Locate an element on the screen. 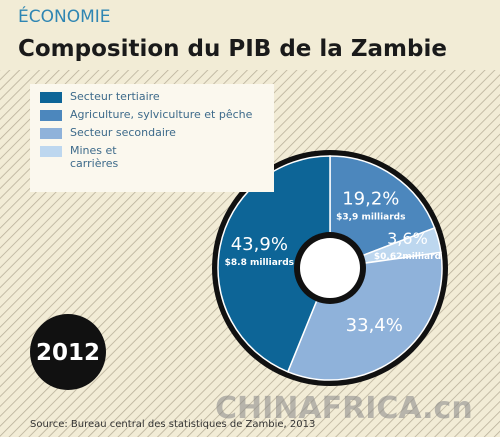  legend-item: Secteur tertiaire is located at coordinates (152, 96).